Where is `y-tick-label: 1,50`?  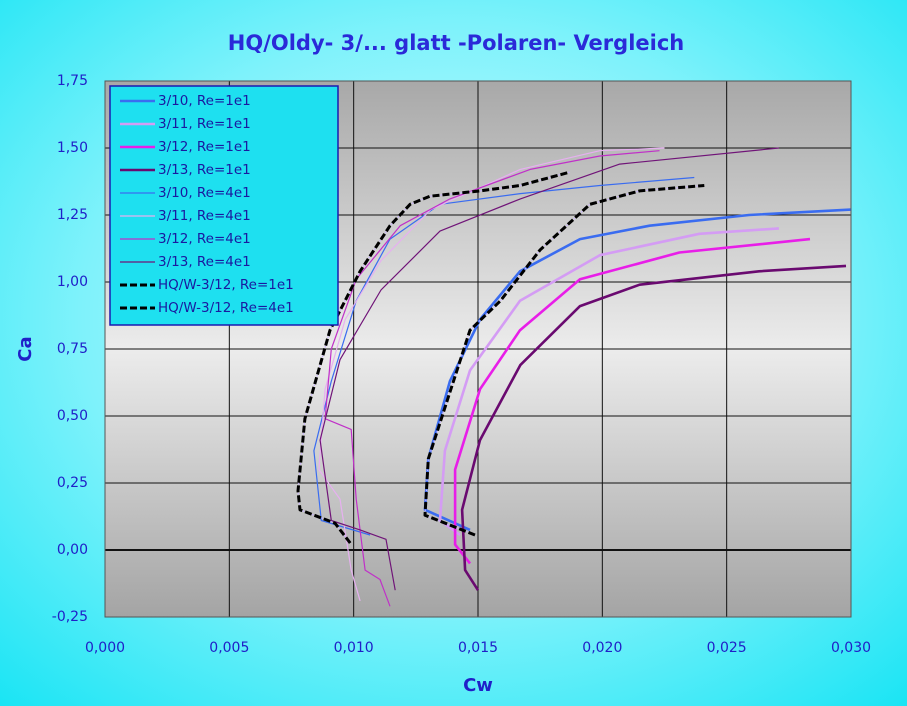
y-tick-label: 1,50 is located at coordinates (72, 148).